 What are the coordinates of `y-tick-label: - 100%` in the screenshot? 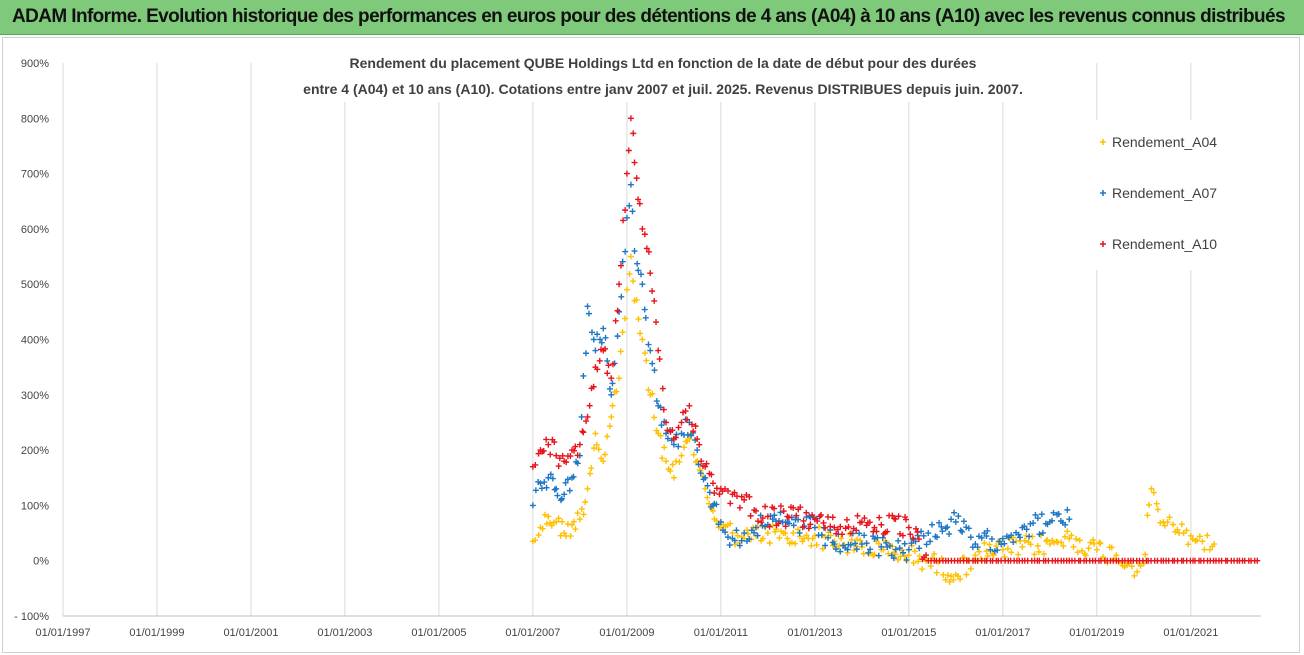 It's located at (31, 617).